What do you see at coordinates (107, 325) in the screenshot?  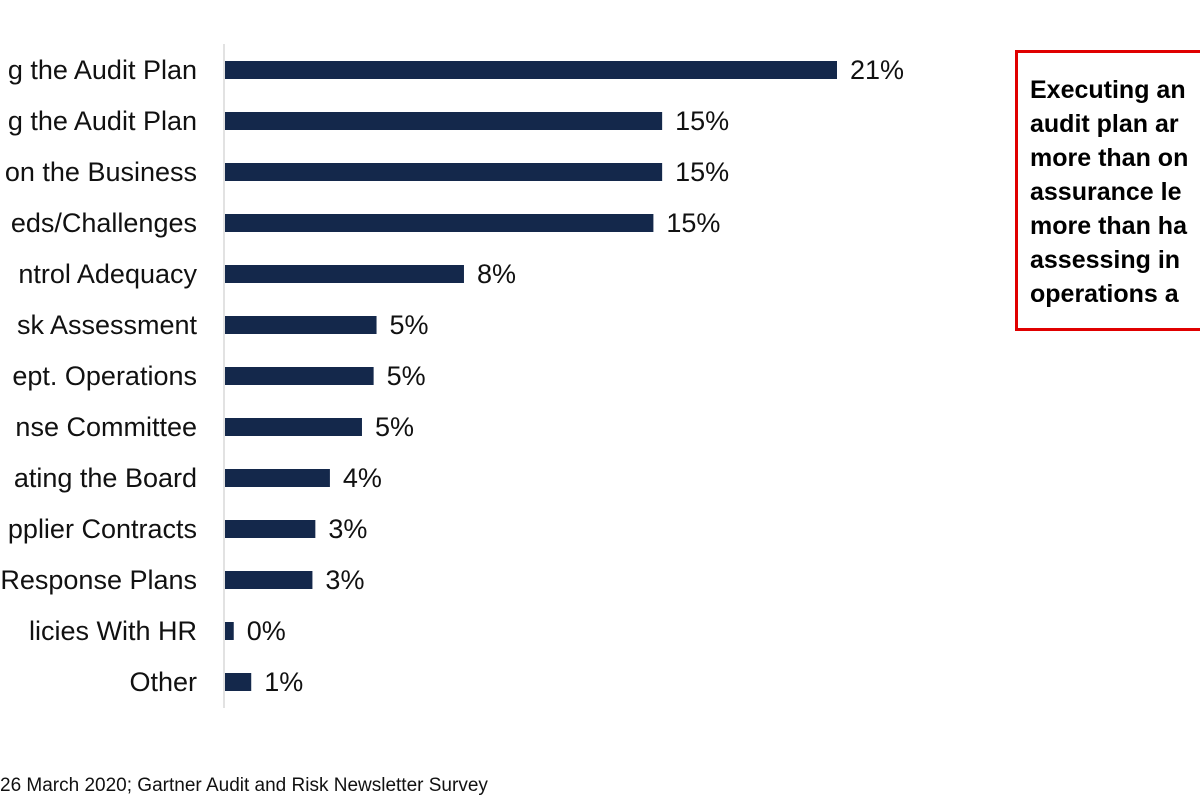 I see `category-label: sk Assessment` at bounding box center [107, 325].